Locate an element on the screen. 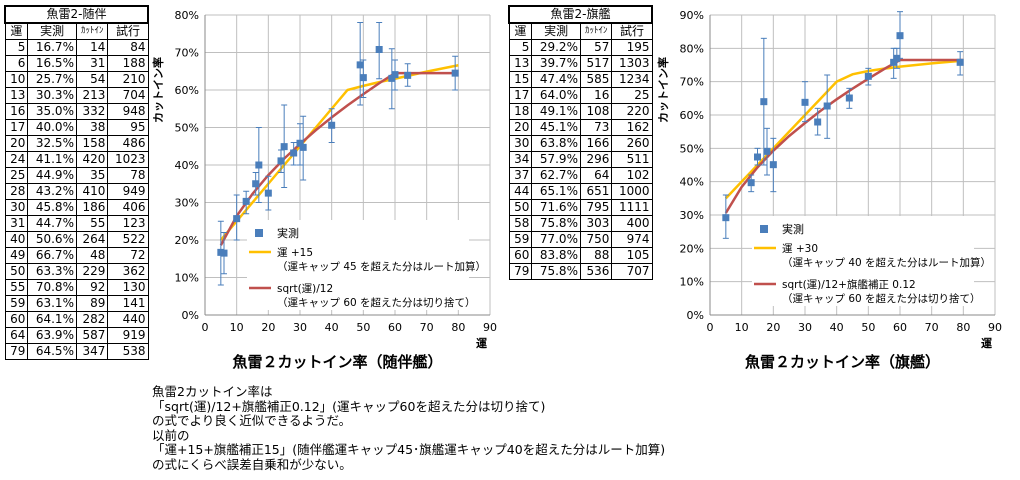 This screenshot has height=480, width=1020. table-cell: 347 is located at coordinates (92, 351).